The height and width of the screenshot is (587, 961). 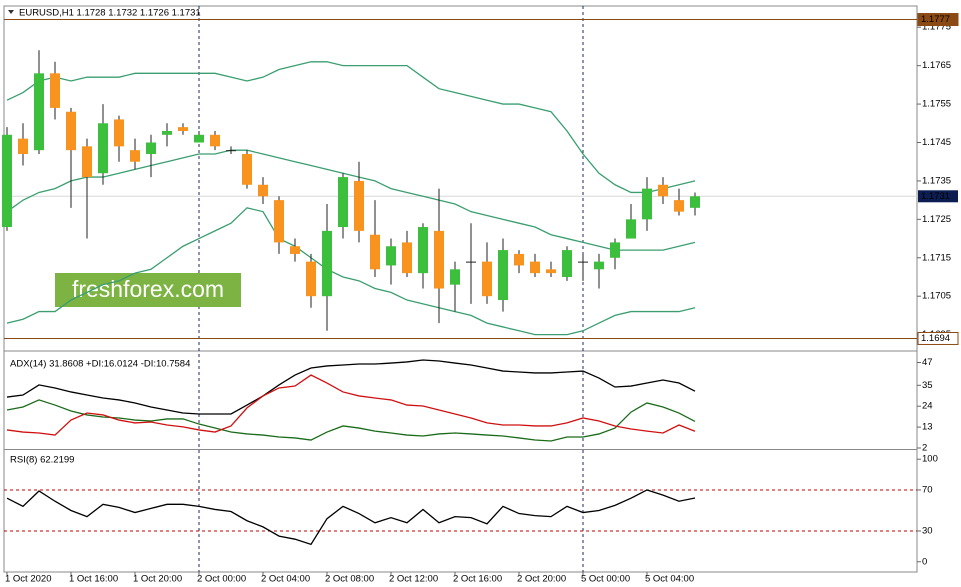 What do you see at coordinates (927, 489) in the screenshot?
I see `y-tick-label: 70` at bounding box center [927, 489].